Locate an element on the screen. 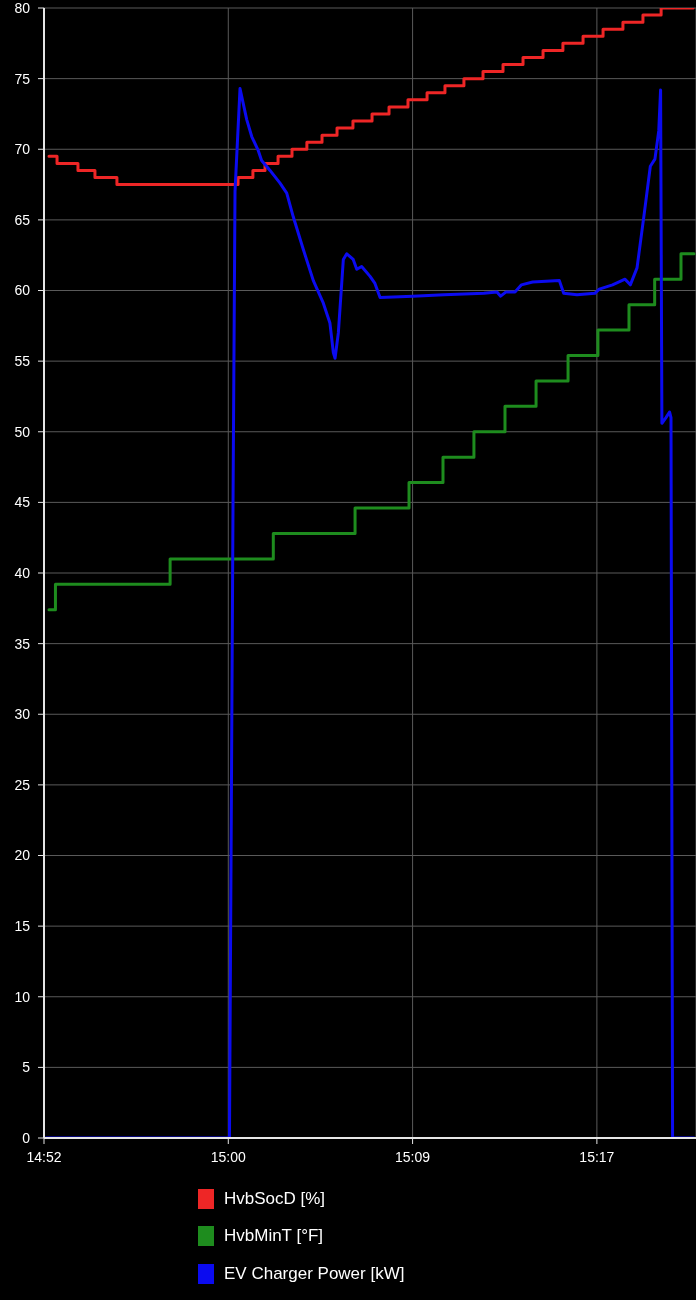 Image resolution: width=696 pixels, height=1300 pixels. y-tick-label: 10 is located at coordinates (22, 996).